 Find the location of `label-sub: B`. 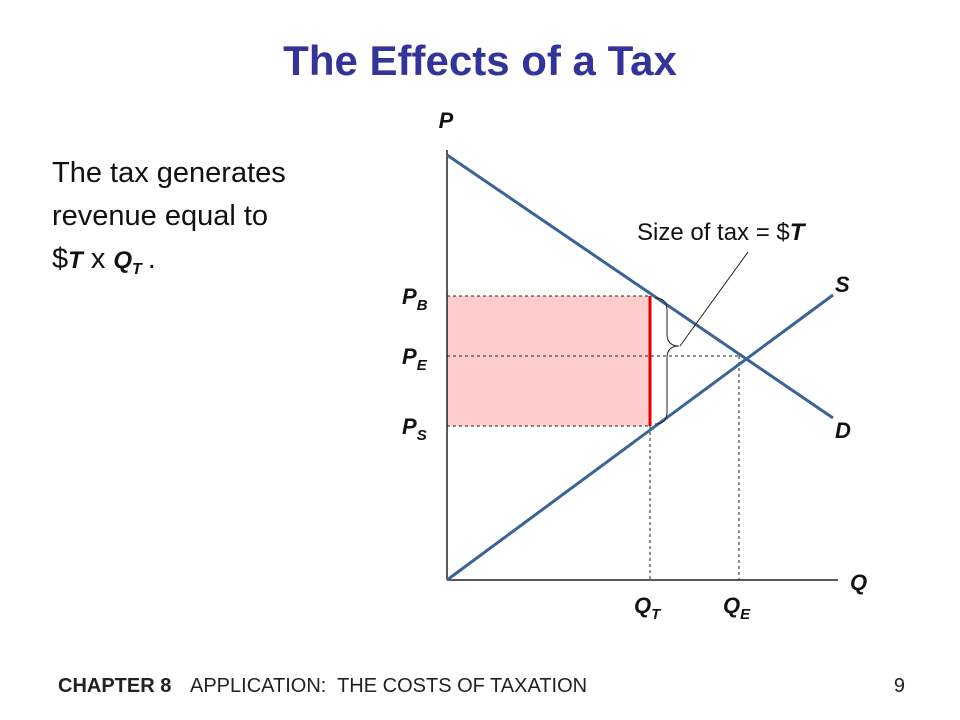

label-sub: B is located at coordinates (422, 305).